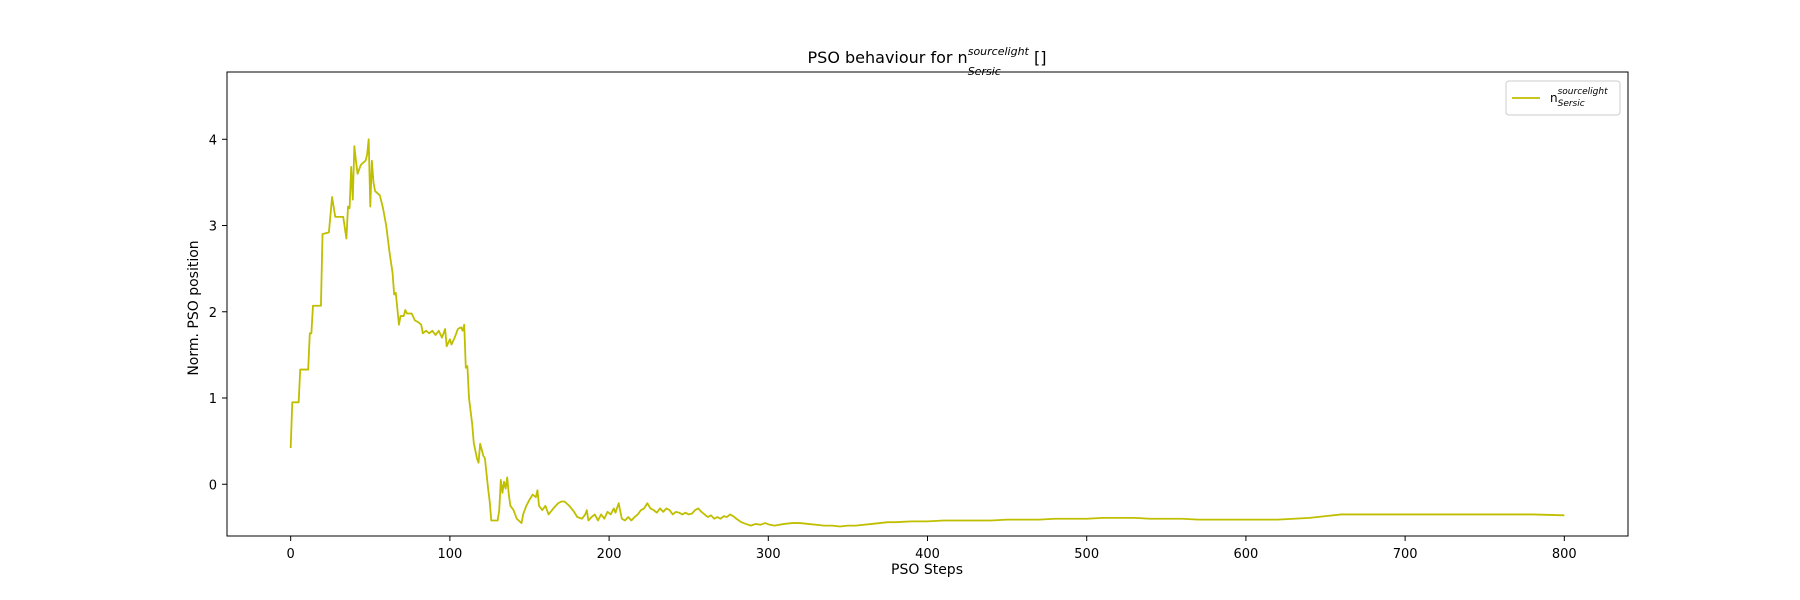 The height and width of the screenshot is (600, 1800). I want to click on x-tick-label: 0, so click(291, 554).